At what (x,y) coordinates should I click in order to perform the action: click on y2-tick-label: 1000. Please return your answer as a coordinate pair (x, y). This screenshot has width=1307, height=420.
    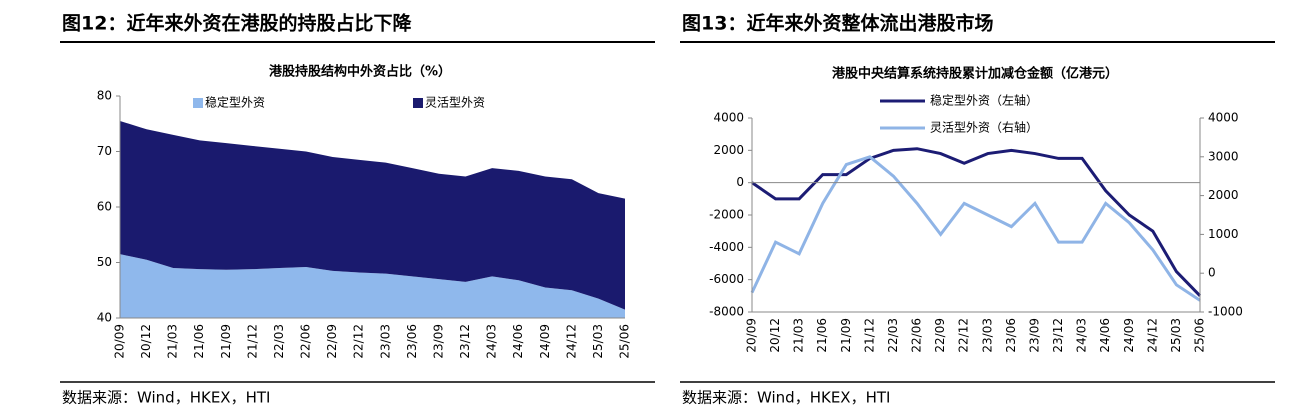
    Looking at the image, I should click on (1223, 234).